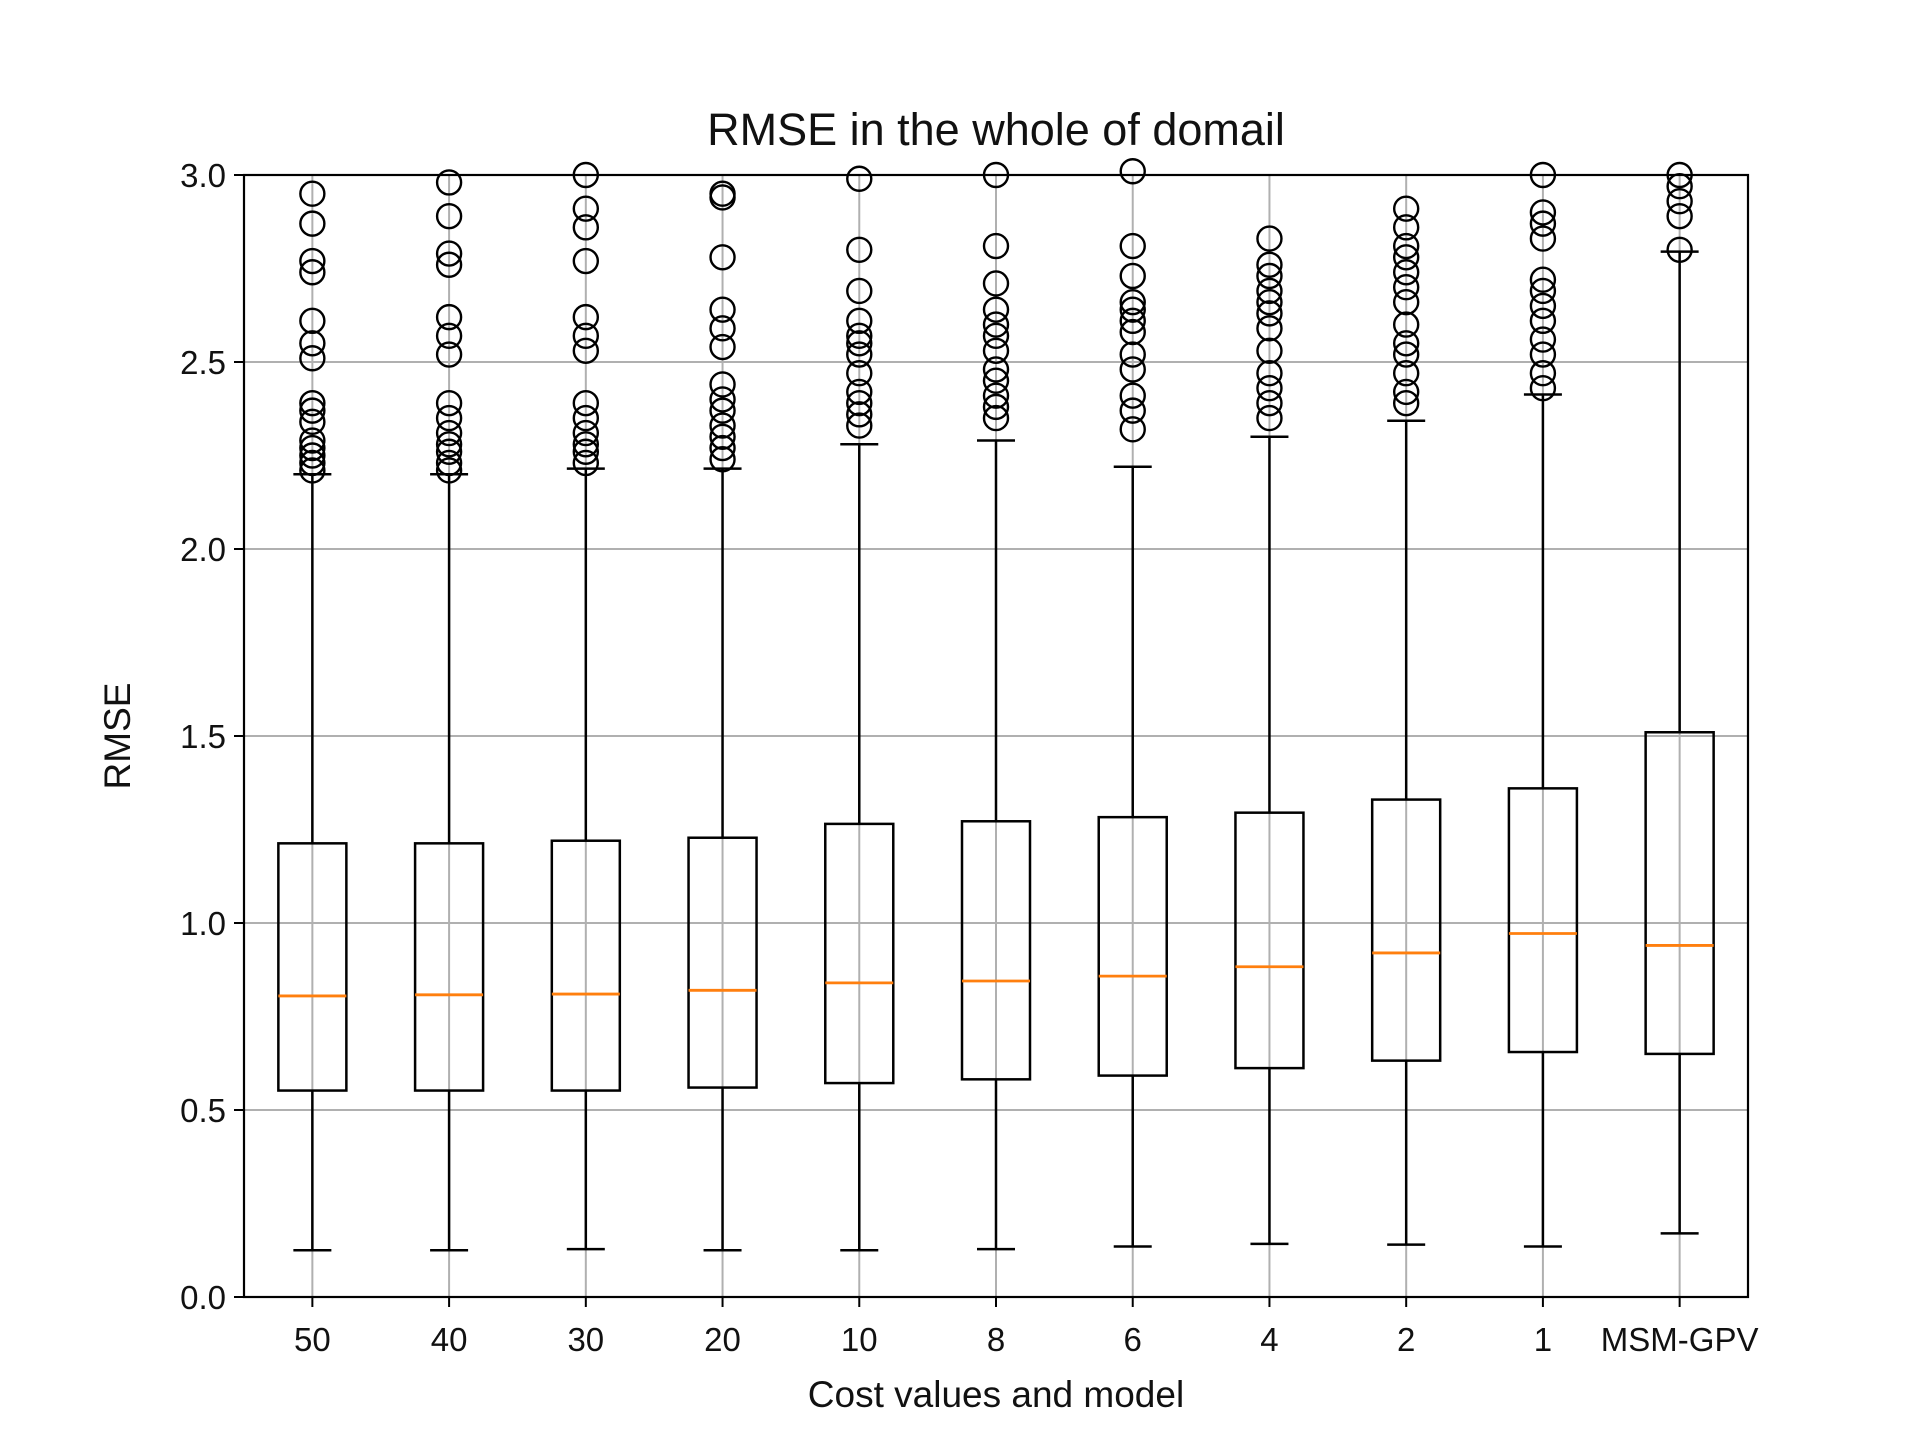 Image resolution: width=1920 pixels, height=1440 pixels. I want to click on x-tick-label: 40, so click(449, 1339).